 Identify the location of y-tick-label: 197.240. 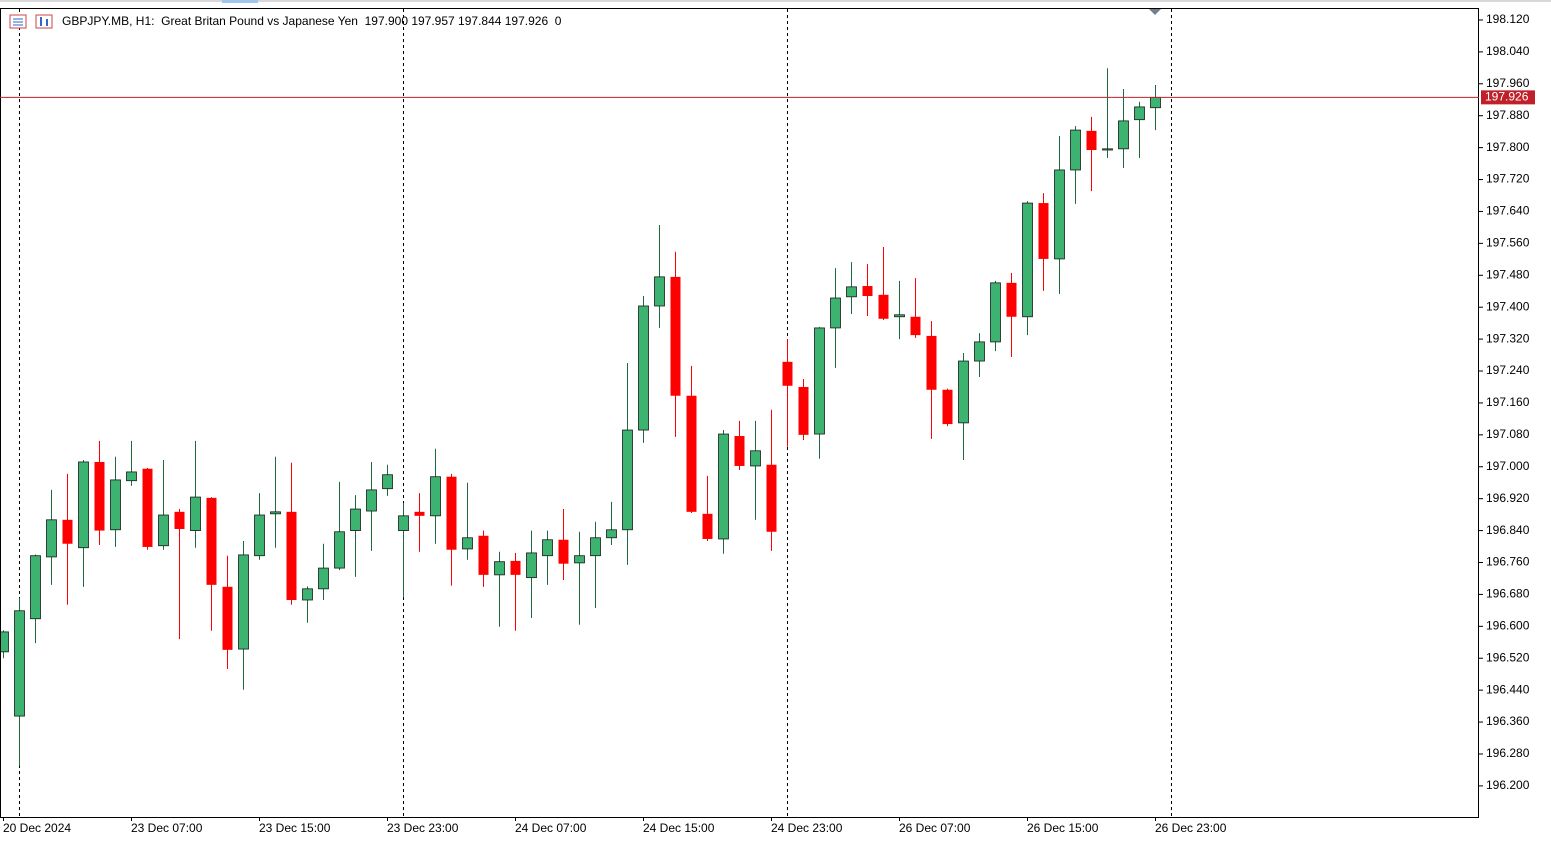
(1508, 370).